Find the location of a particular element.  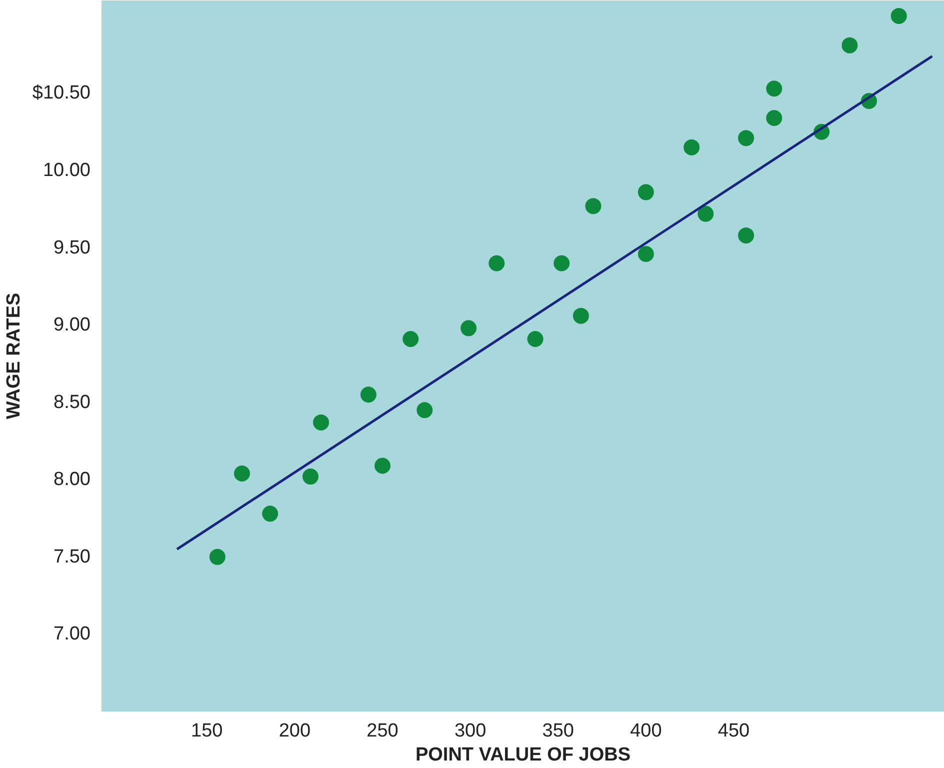

x-tick-label: 400 is located at coordinates (646, 731).